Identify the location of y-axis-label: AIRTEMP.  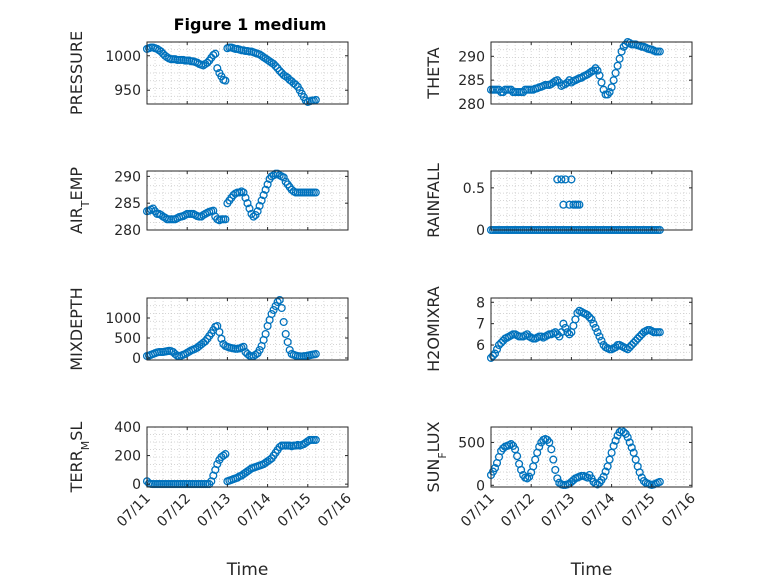
(79, 200).